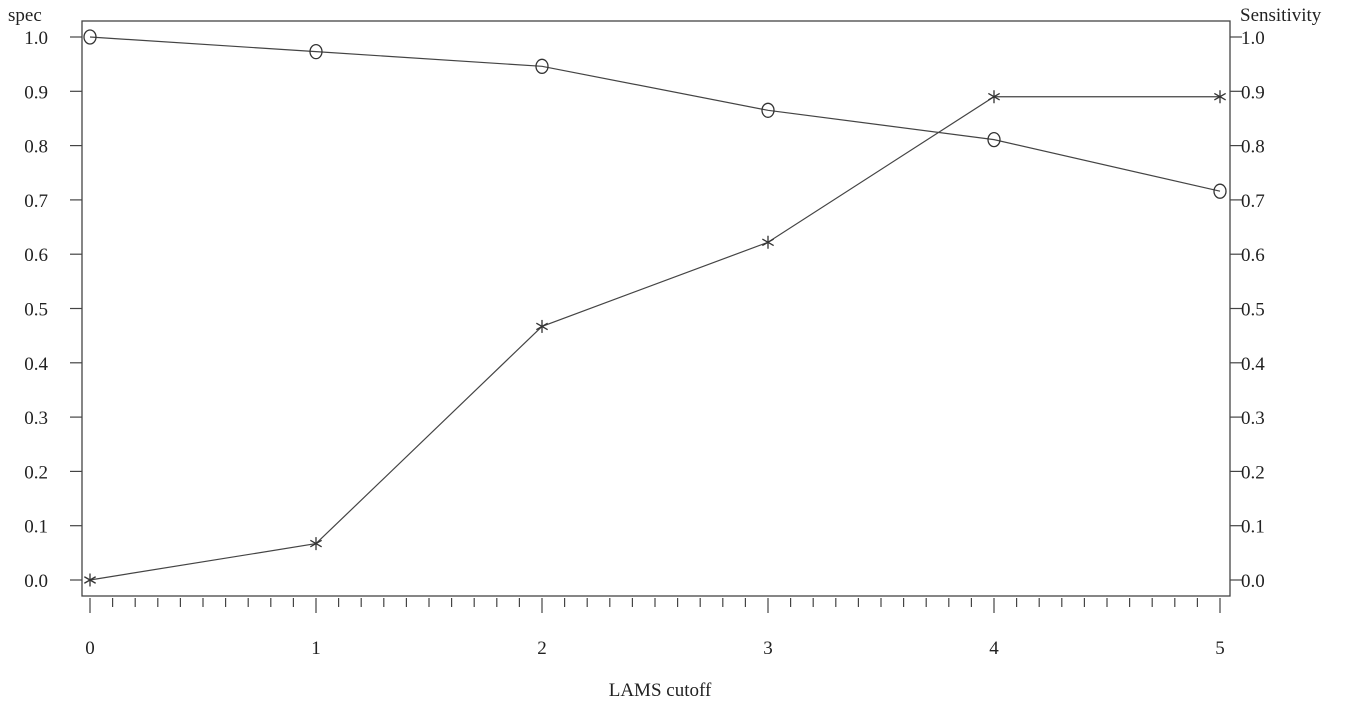  I want to click on y-right-tick-label: 0.2, so click(1253, 472).